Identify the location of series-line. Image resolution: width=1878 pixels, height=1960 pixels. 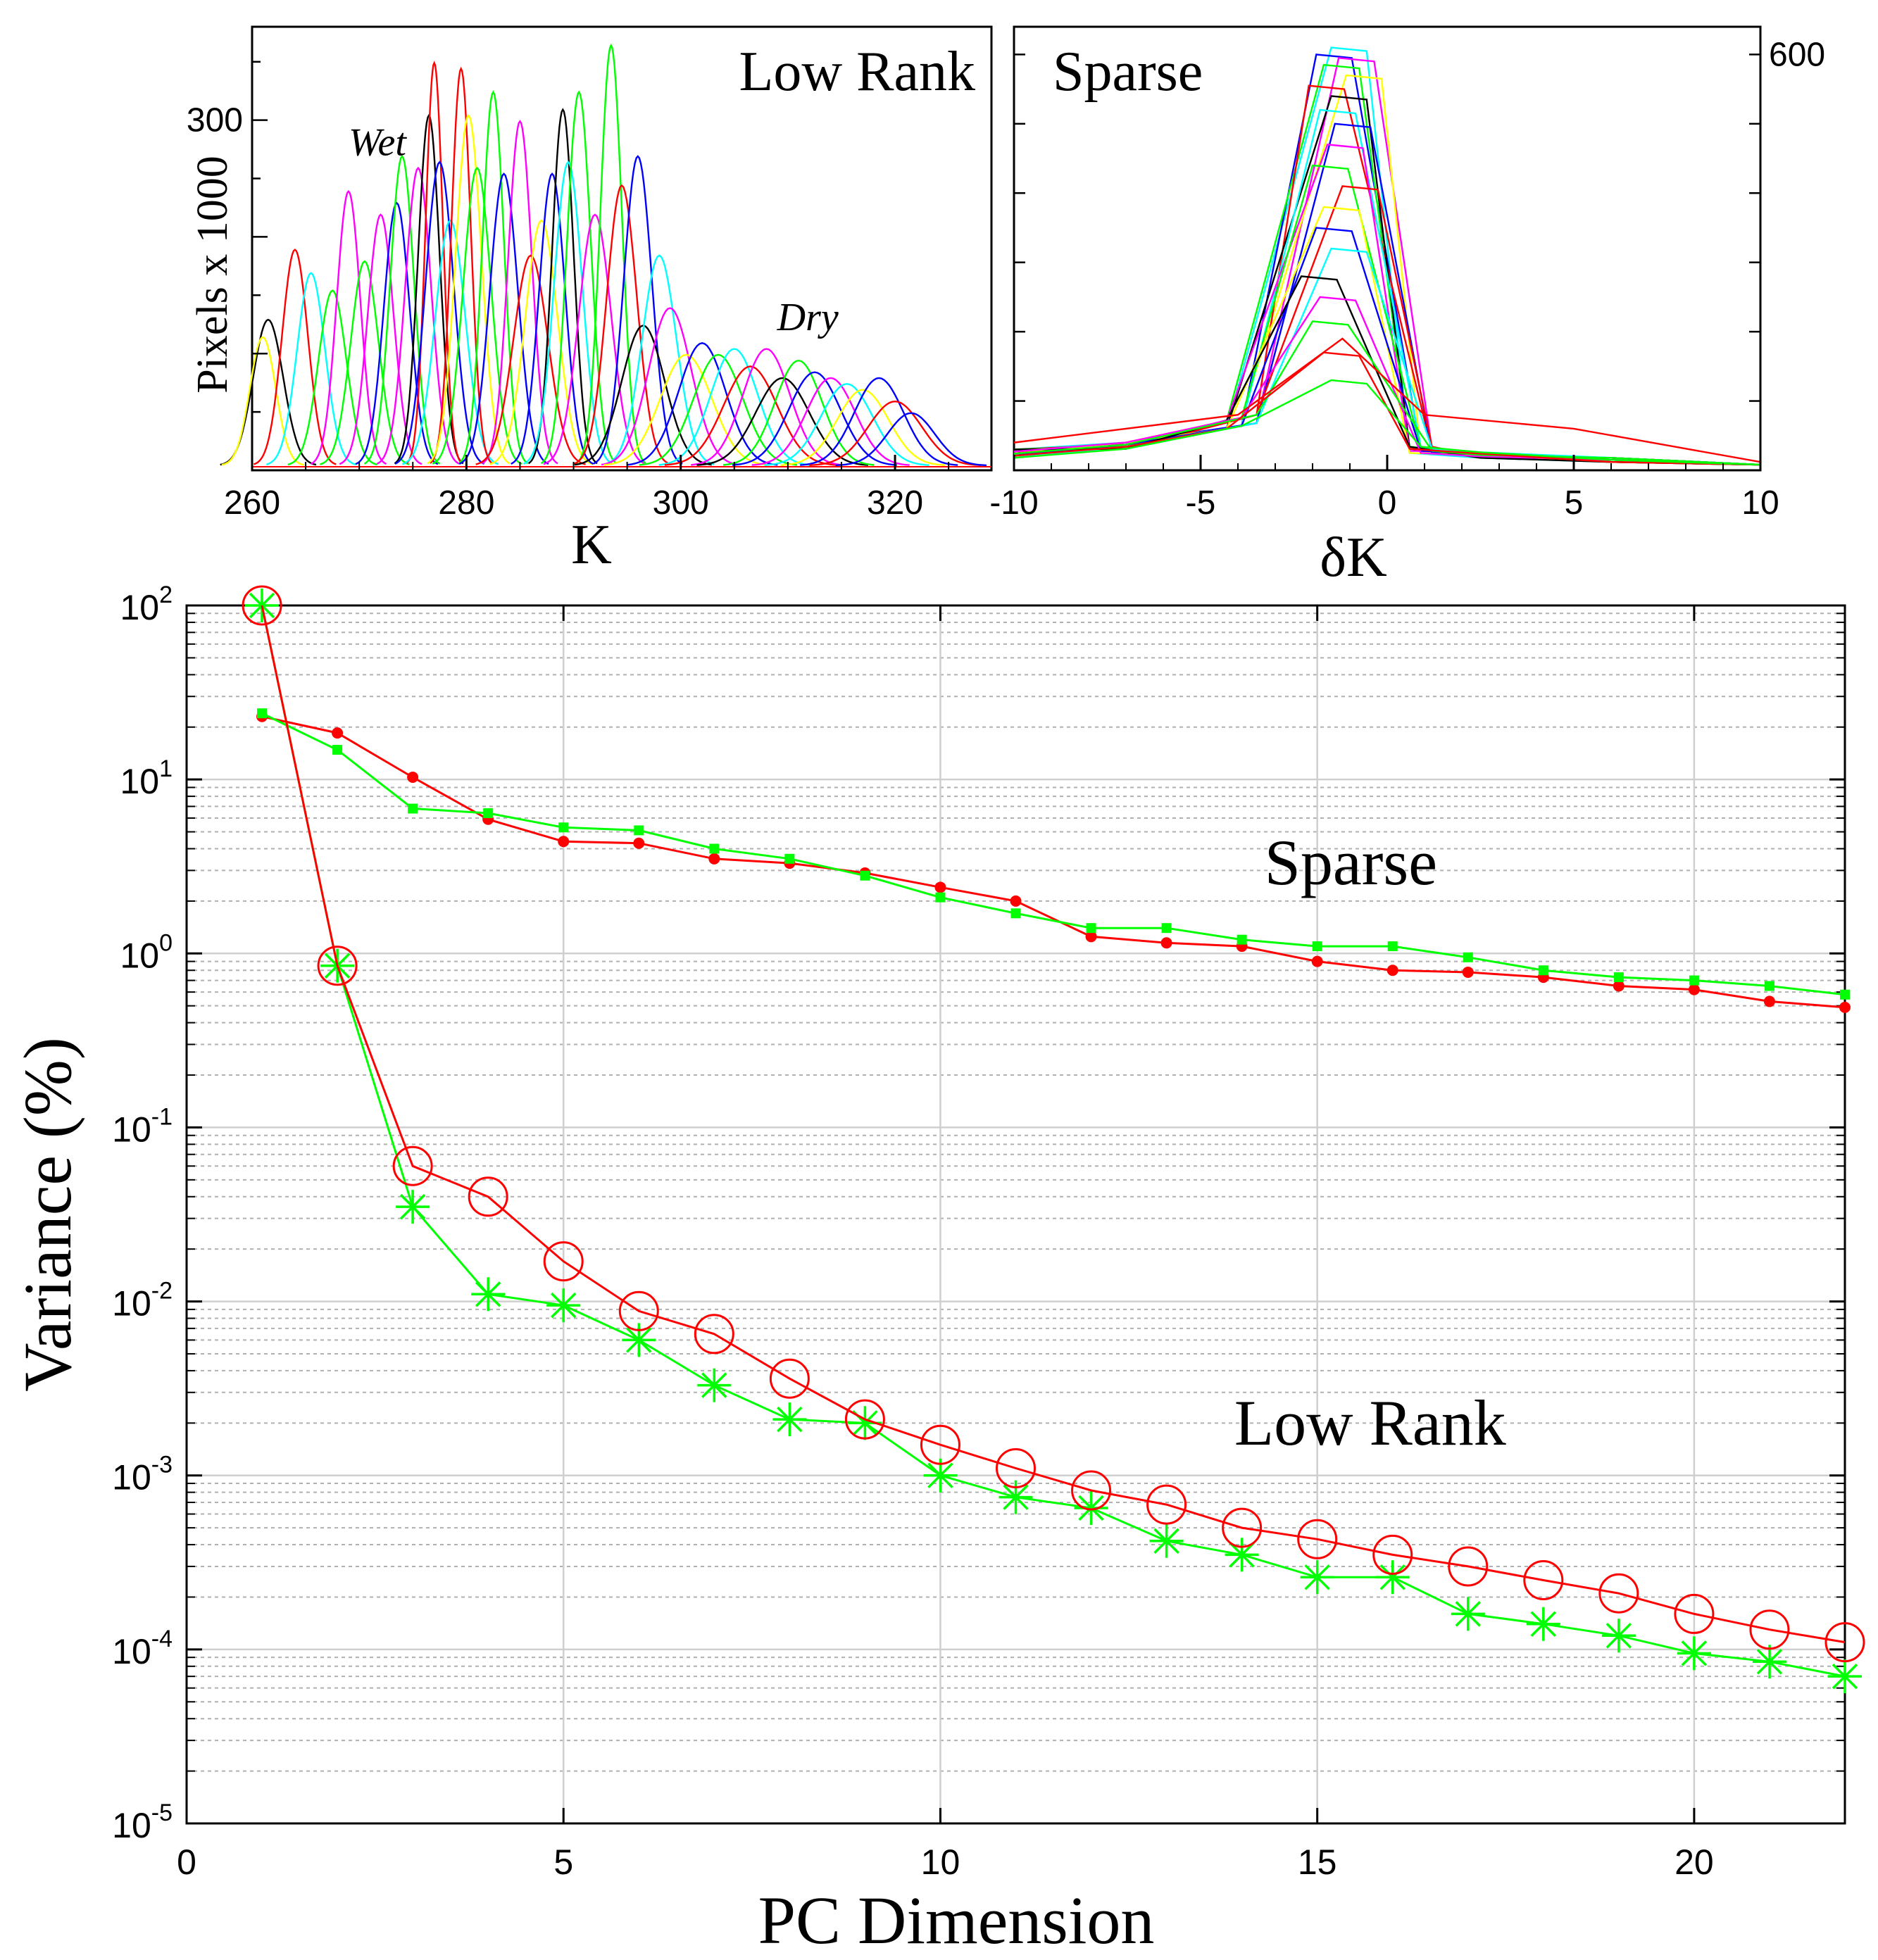
(1053, 854).